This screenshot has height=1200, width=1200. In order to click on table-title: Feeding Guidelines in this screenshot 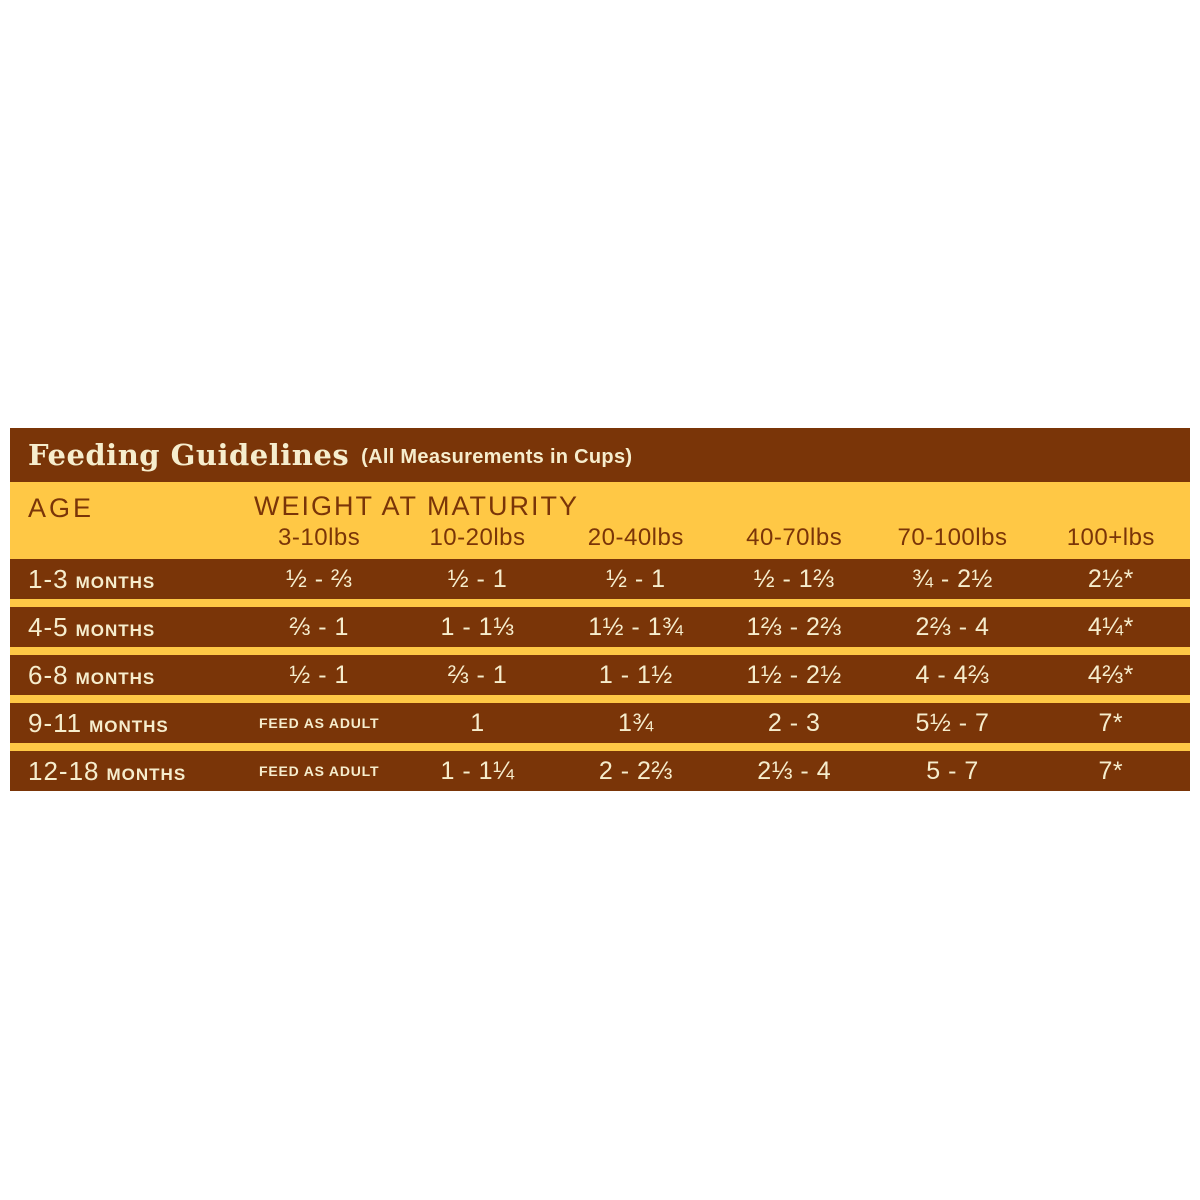, I will do `click(189, 455)`.